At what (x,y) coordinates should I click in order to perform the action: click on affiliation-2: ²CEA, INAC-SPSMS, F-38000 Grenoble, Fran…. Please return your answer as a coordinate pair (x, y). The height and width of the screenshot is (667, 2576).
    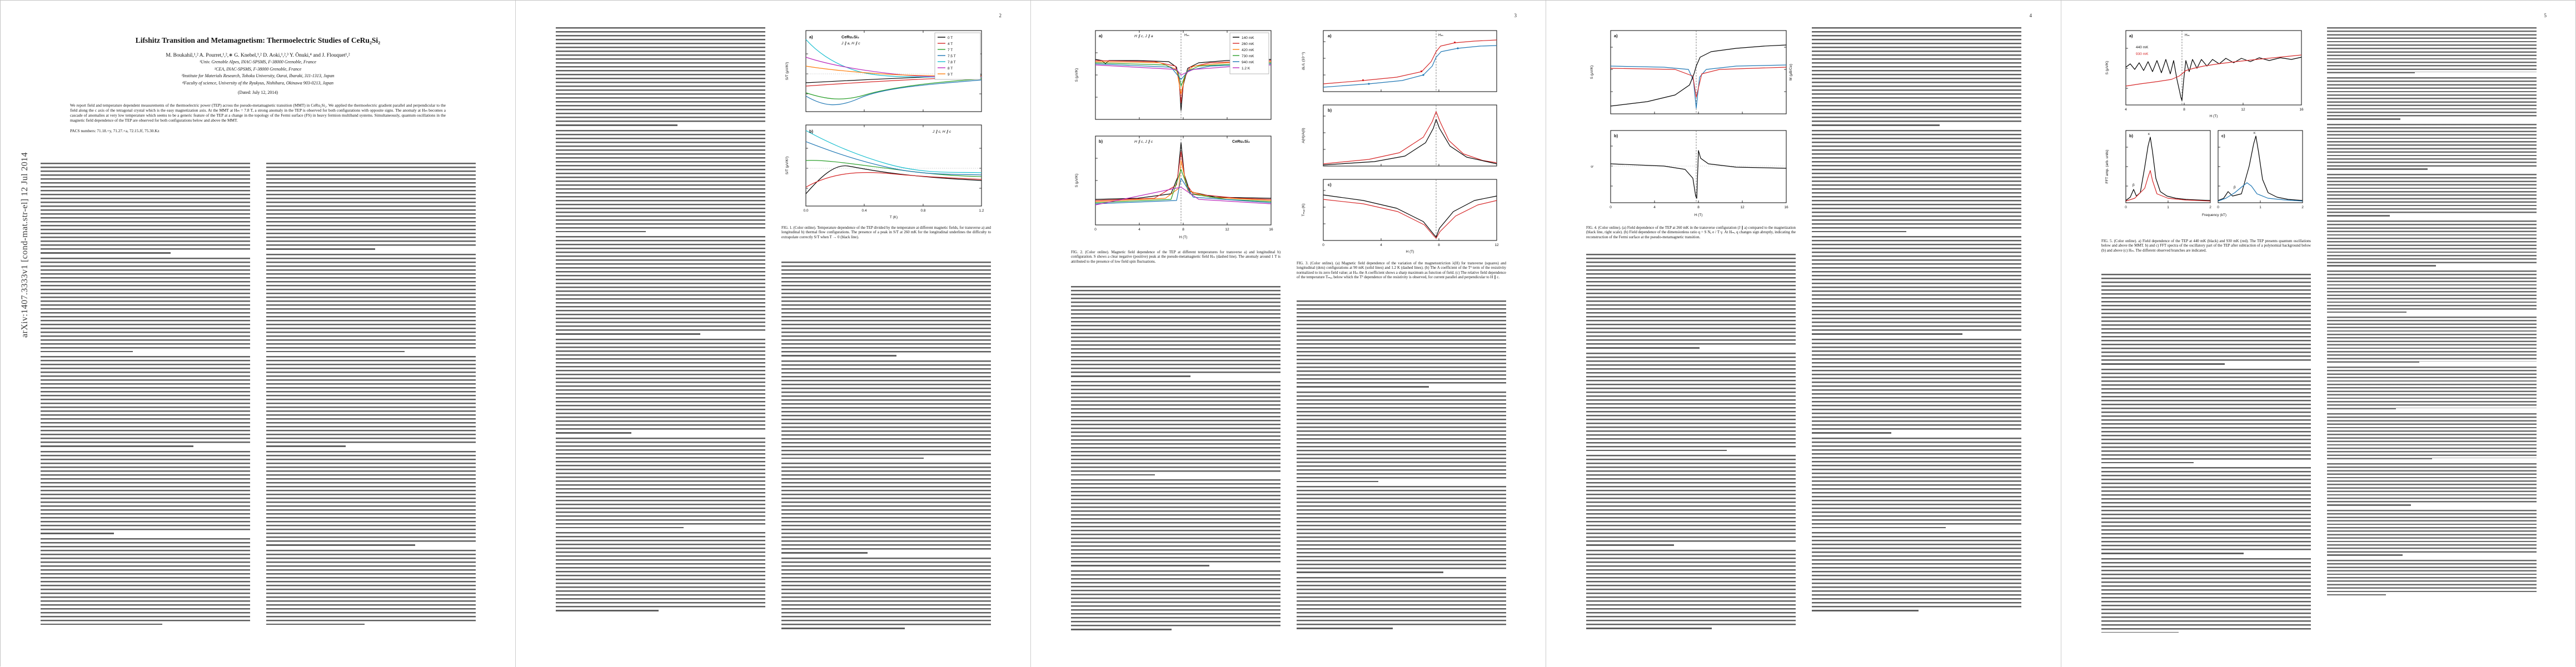
    Looking at the image, I should click on (258, 69).